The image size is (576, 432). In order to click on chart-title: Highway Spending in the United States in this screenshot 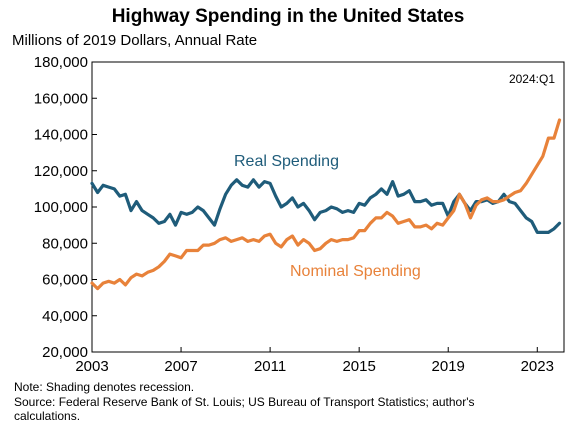, I will do `click(288, 16)`.